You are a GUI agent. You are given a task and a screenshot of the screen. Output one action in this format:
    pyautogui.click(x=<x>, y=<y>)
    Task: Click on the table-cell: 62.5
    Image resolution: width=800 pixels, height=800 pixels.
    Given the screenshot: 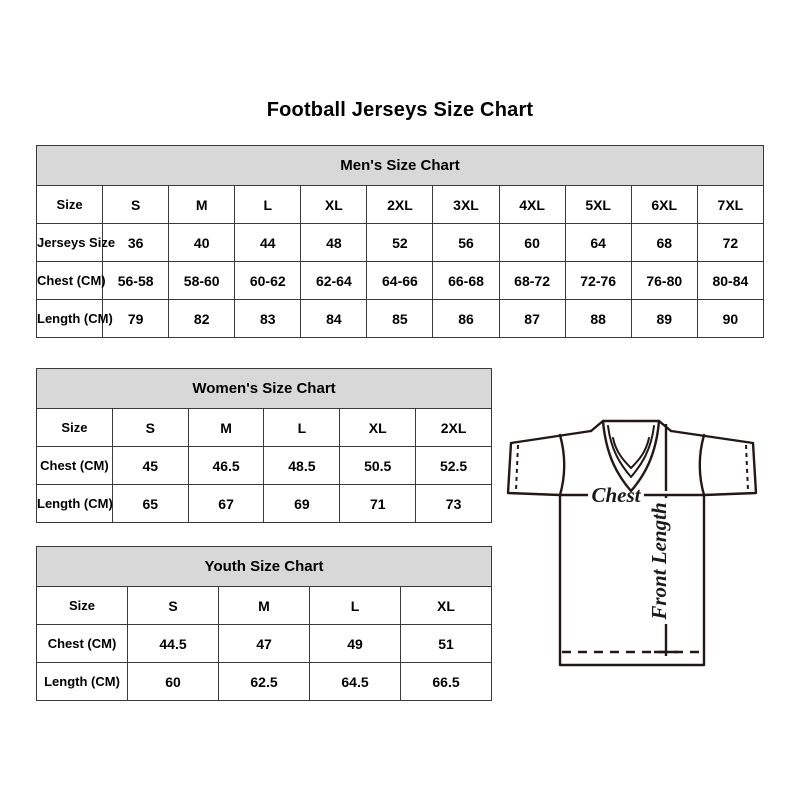 What is the action you would take?
    pyautogui.click(x=264, y=681)
    